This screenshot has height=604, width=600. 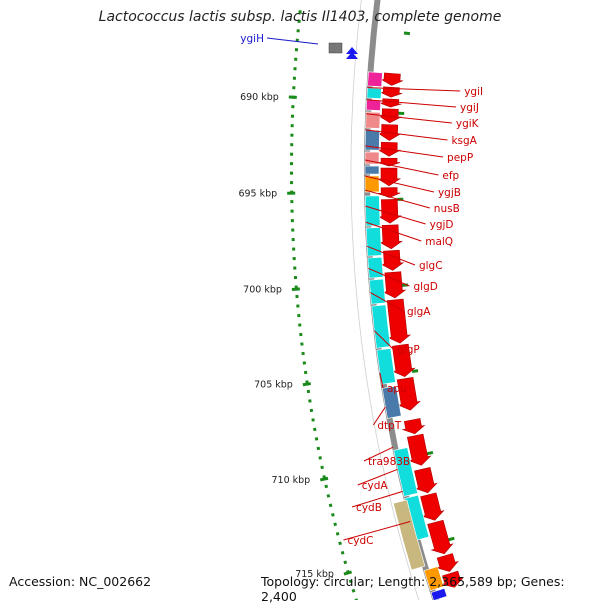 I want to click on gene-label: ygiI, so click(x=473, y=92).